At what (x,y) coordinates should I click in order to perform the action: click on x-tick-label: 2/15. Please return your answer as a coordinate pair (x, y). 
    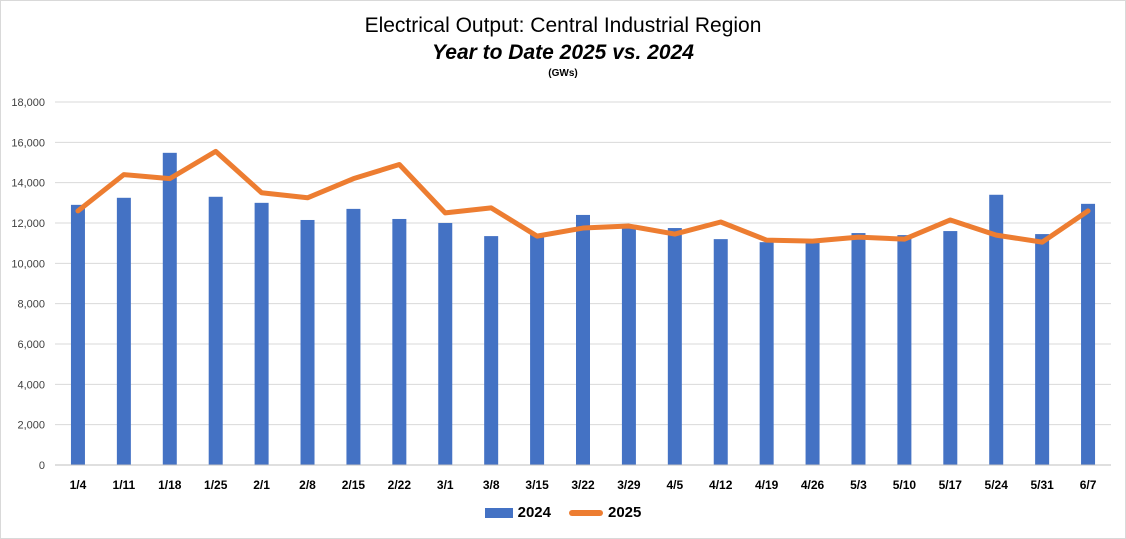
    Looking at the image, I should click on (354, 485).